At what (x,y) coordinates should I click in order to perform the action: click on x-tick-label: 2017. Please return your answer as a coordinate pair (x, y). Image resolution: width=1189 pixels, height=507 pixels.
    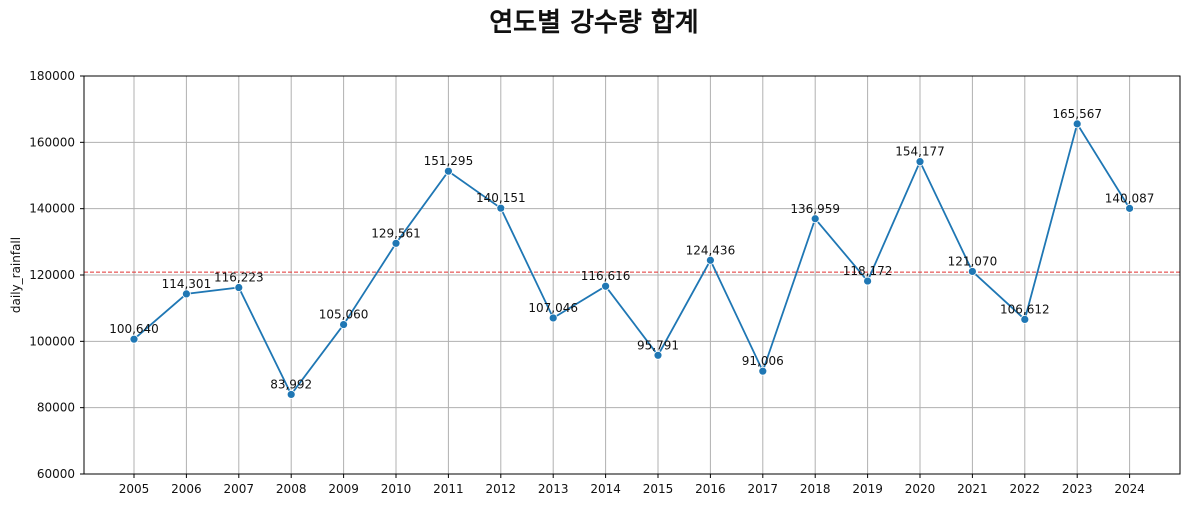
    Looking at the image, I should click on (763, 489).